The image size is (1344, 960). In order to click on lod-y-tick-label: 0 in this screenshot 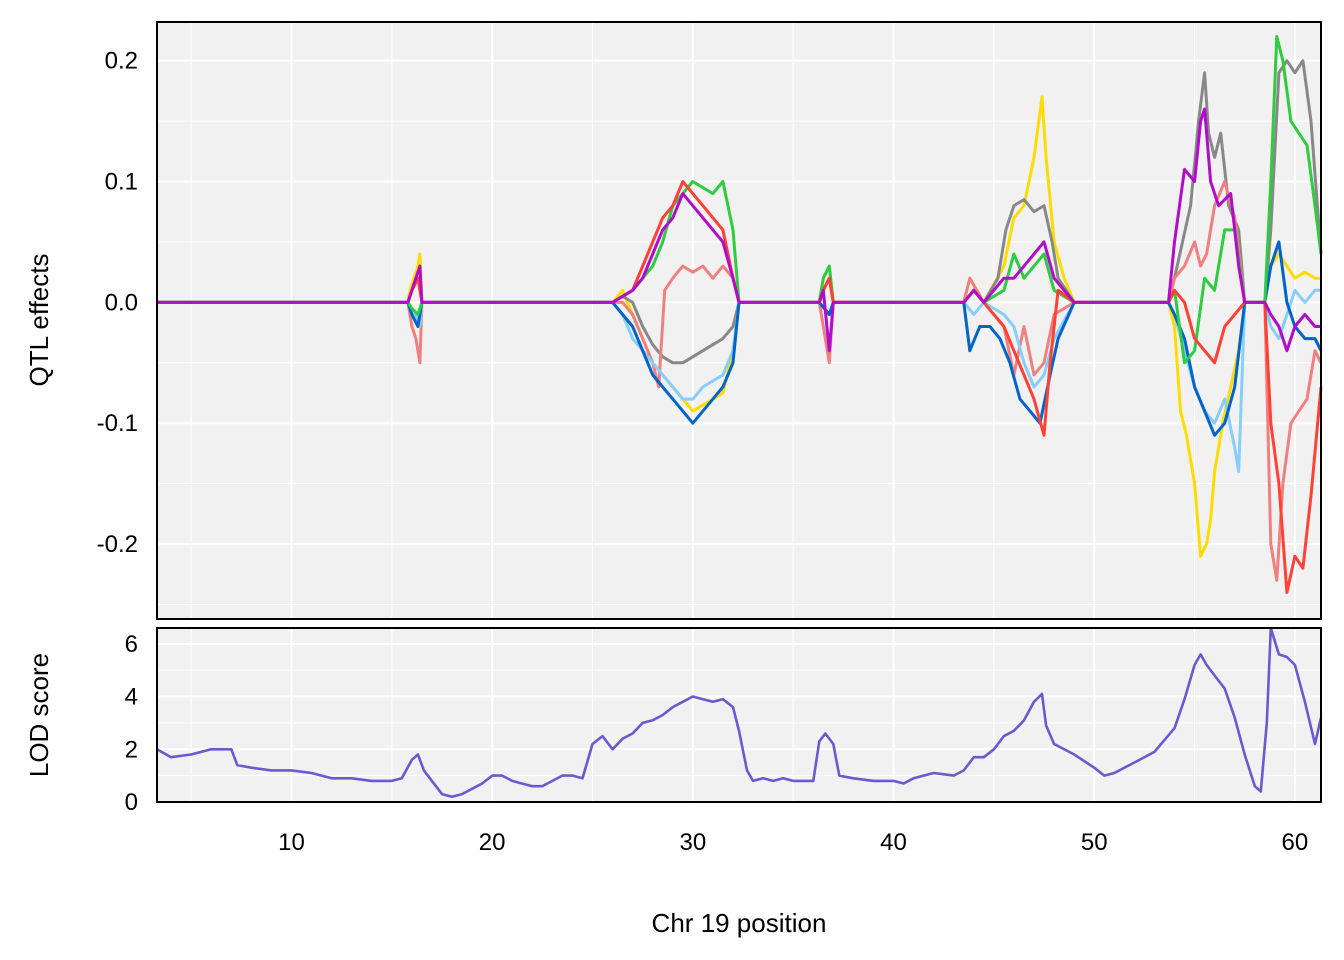, I will do `click(131, 802)`.